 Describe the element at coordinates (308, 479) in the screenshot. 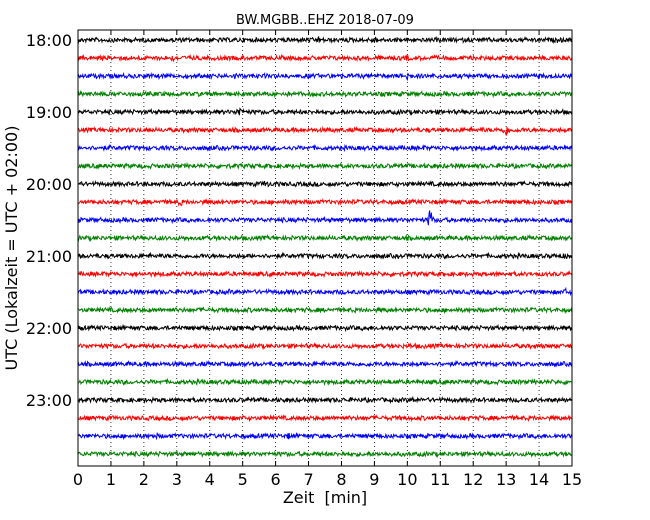

I see `x-tick-label: 7` at that location.